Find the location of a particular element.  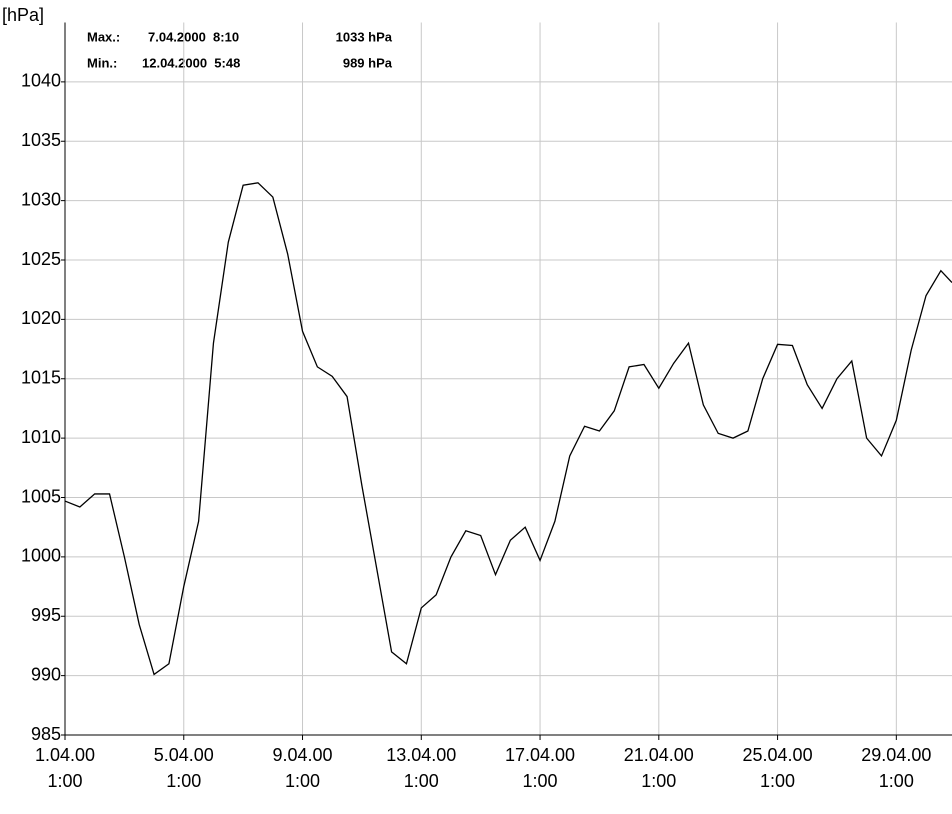

y-tick-label: 1005 is located at coordinates (41, 496).